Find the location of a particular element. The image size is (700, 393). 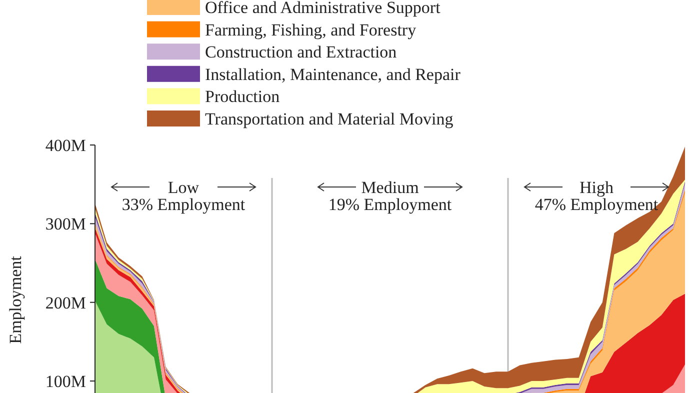

y-axis-title: Employment is located at coordinates (15, 300).